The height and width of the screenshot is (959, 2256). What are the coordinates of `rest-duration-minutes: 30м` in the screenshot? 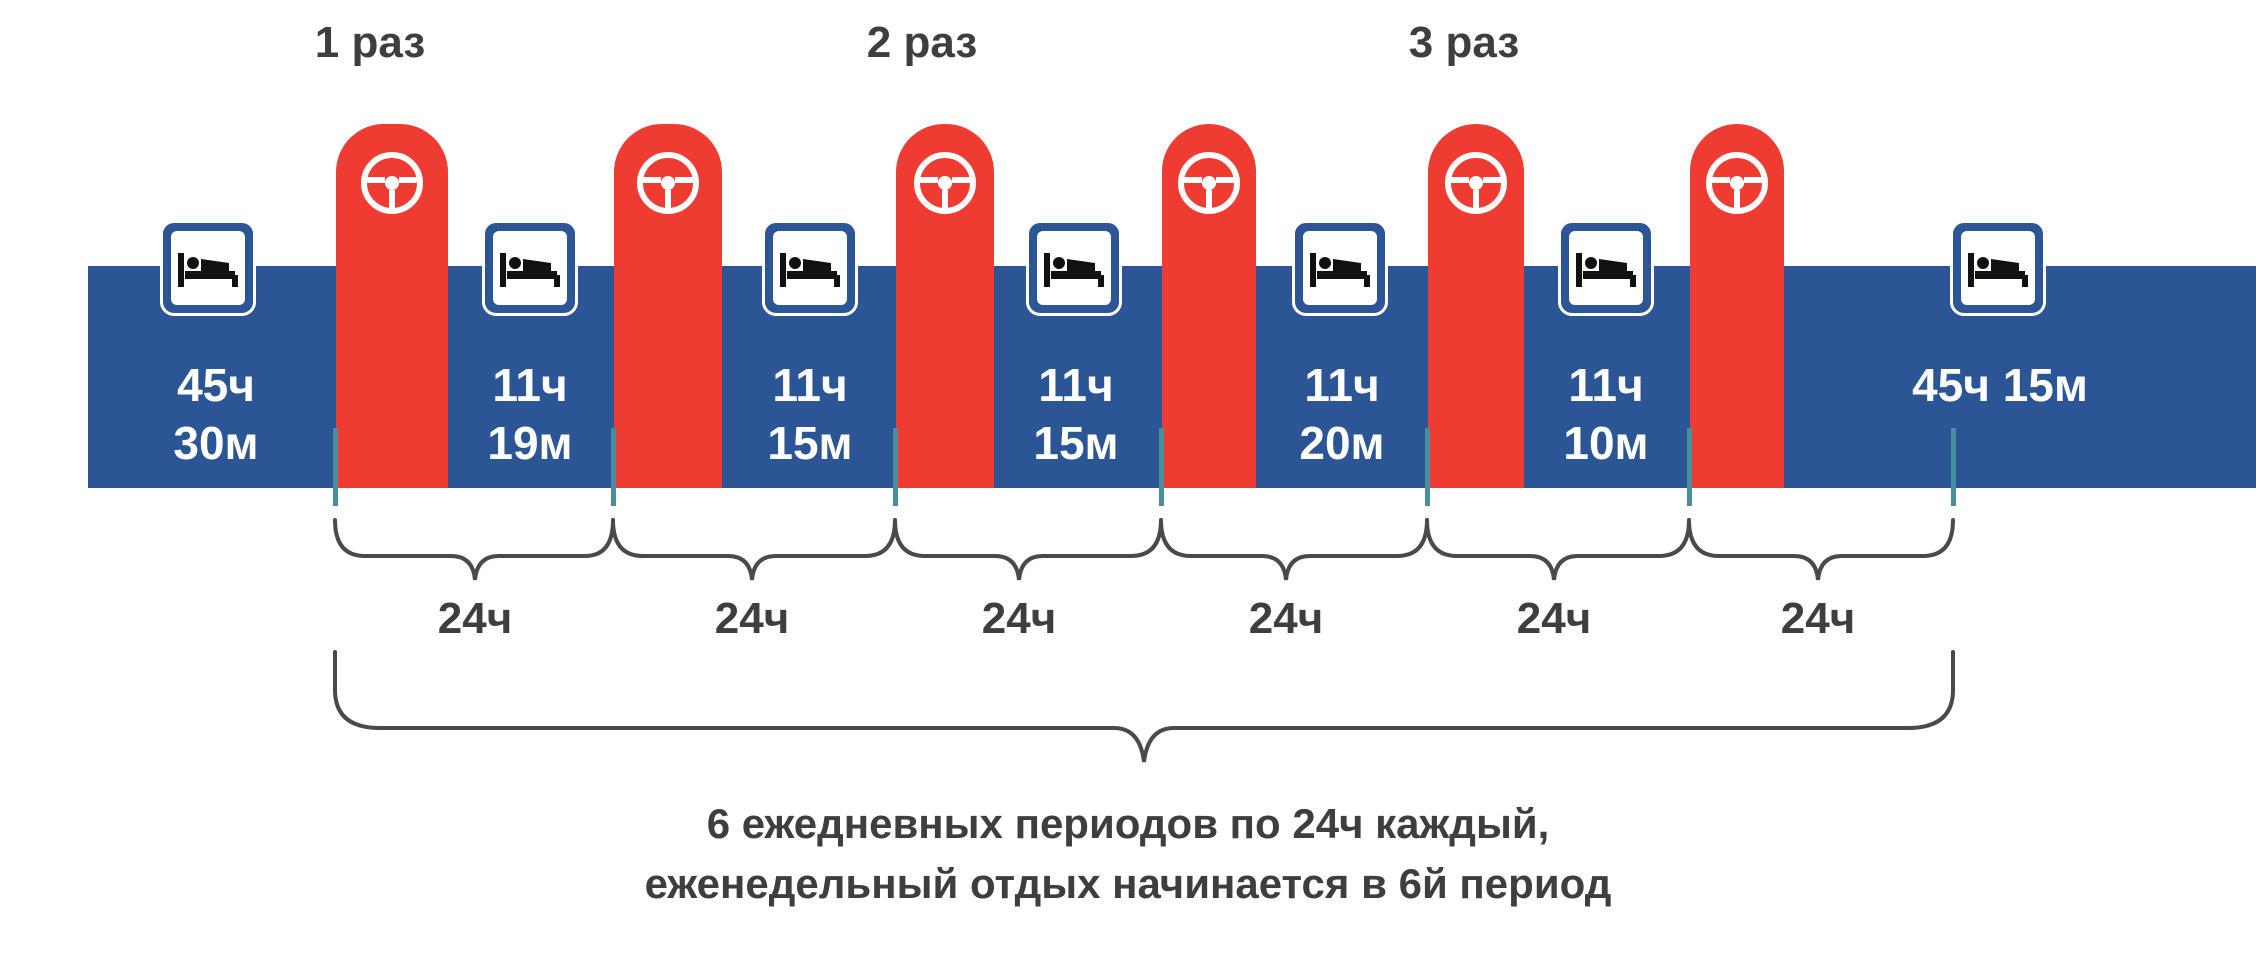 It's located at (216, 443).